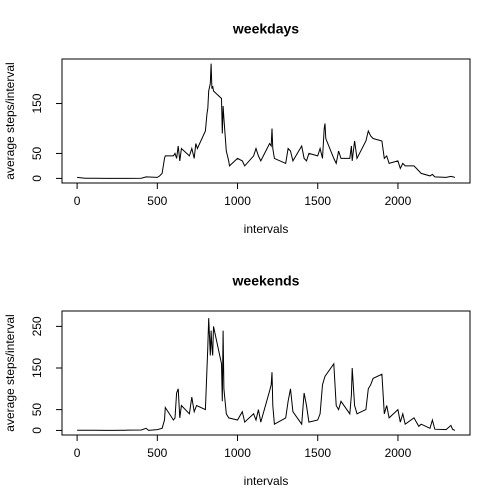  I want to click on chart-title: weekdays, so click(265, 29).